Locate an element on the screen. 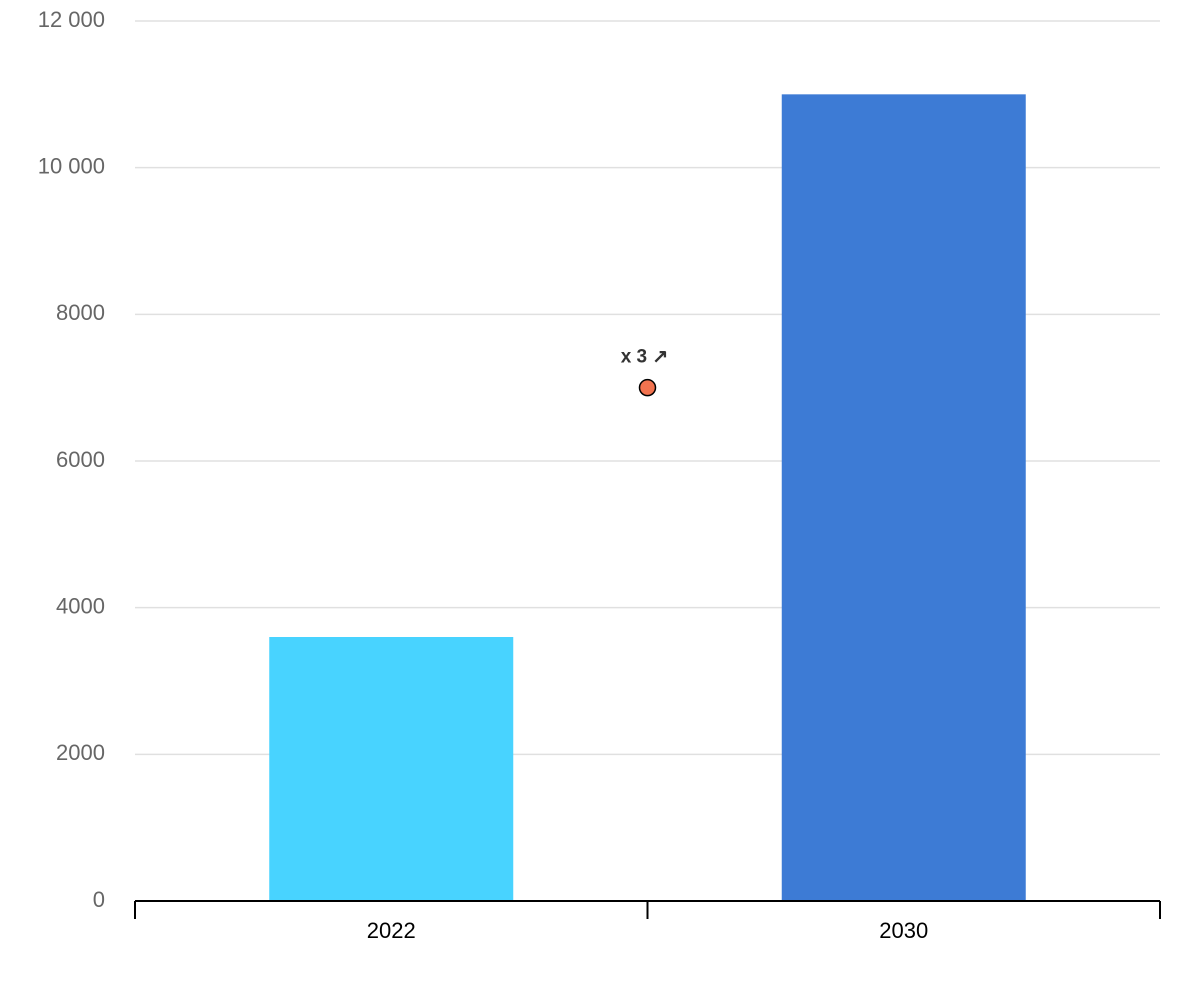 The width and height of the screenshot is (1200, 1000). x-tick-label: 2022 is located at coordinates (391, 930).